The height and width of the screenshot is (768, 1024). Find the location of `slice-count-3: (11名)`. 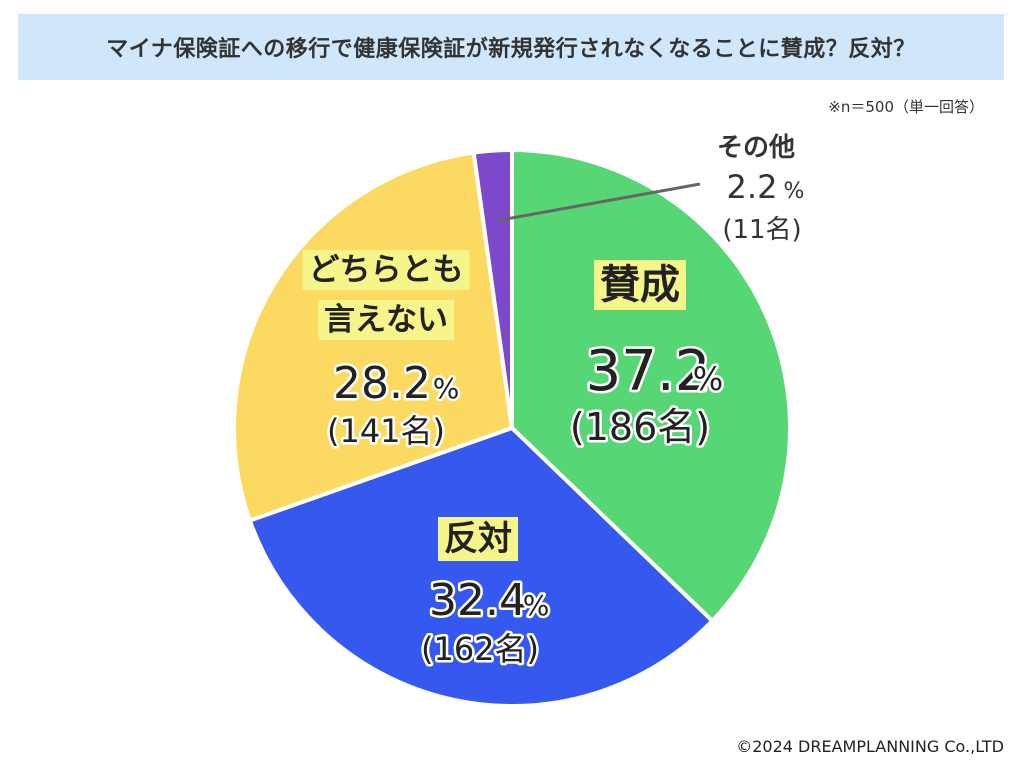

slice-count-3: (11名) is located at coordinates (761, 230).